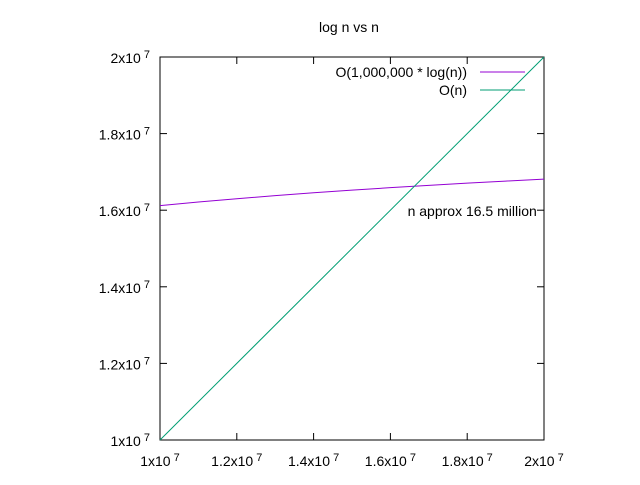 The height and width of the screenshot is (485, 640). Describe the element at coordinates (124, 134) in the screenshot. I see `y-tick-label: 1.8x10 7` at that location.